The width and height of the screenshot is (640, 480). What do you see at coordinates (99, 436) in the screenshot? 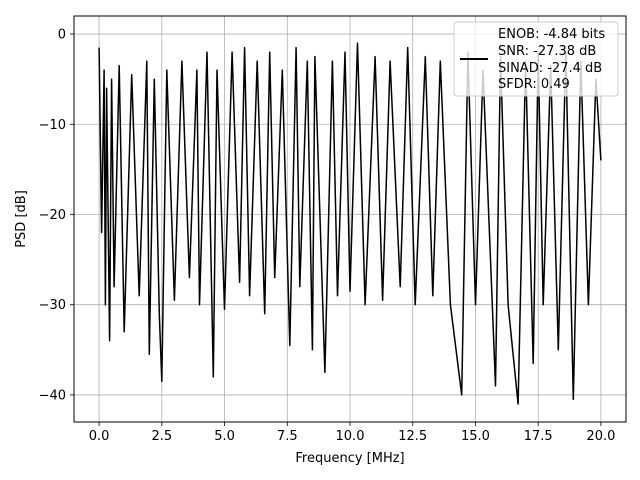
I see `x-tick-label: 0.0` at bounding box center [99, 436].